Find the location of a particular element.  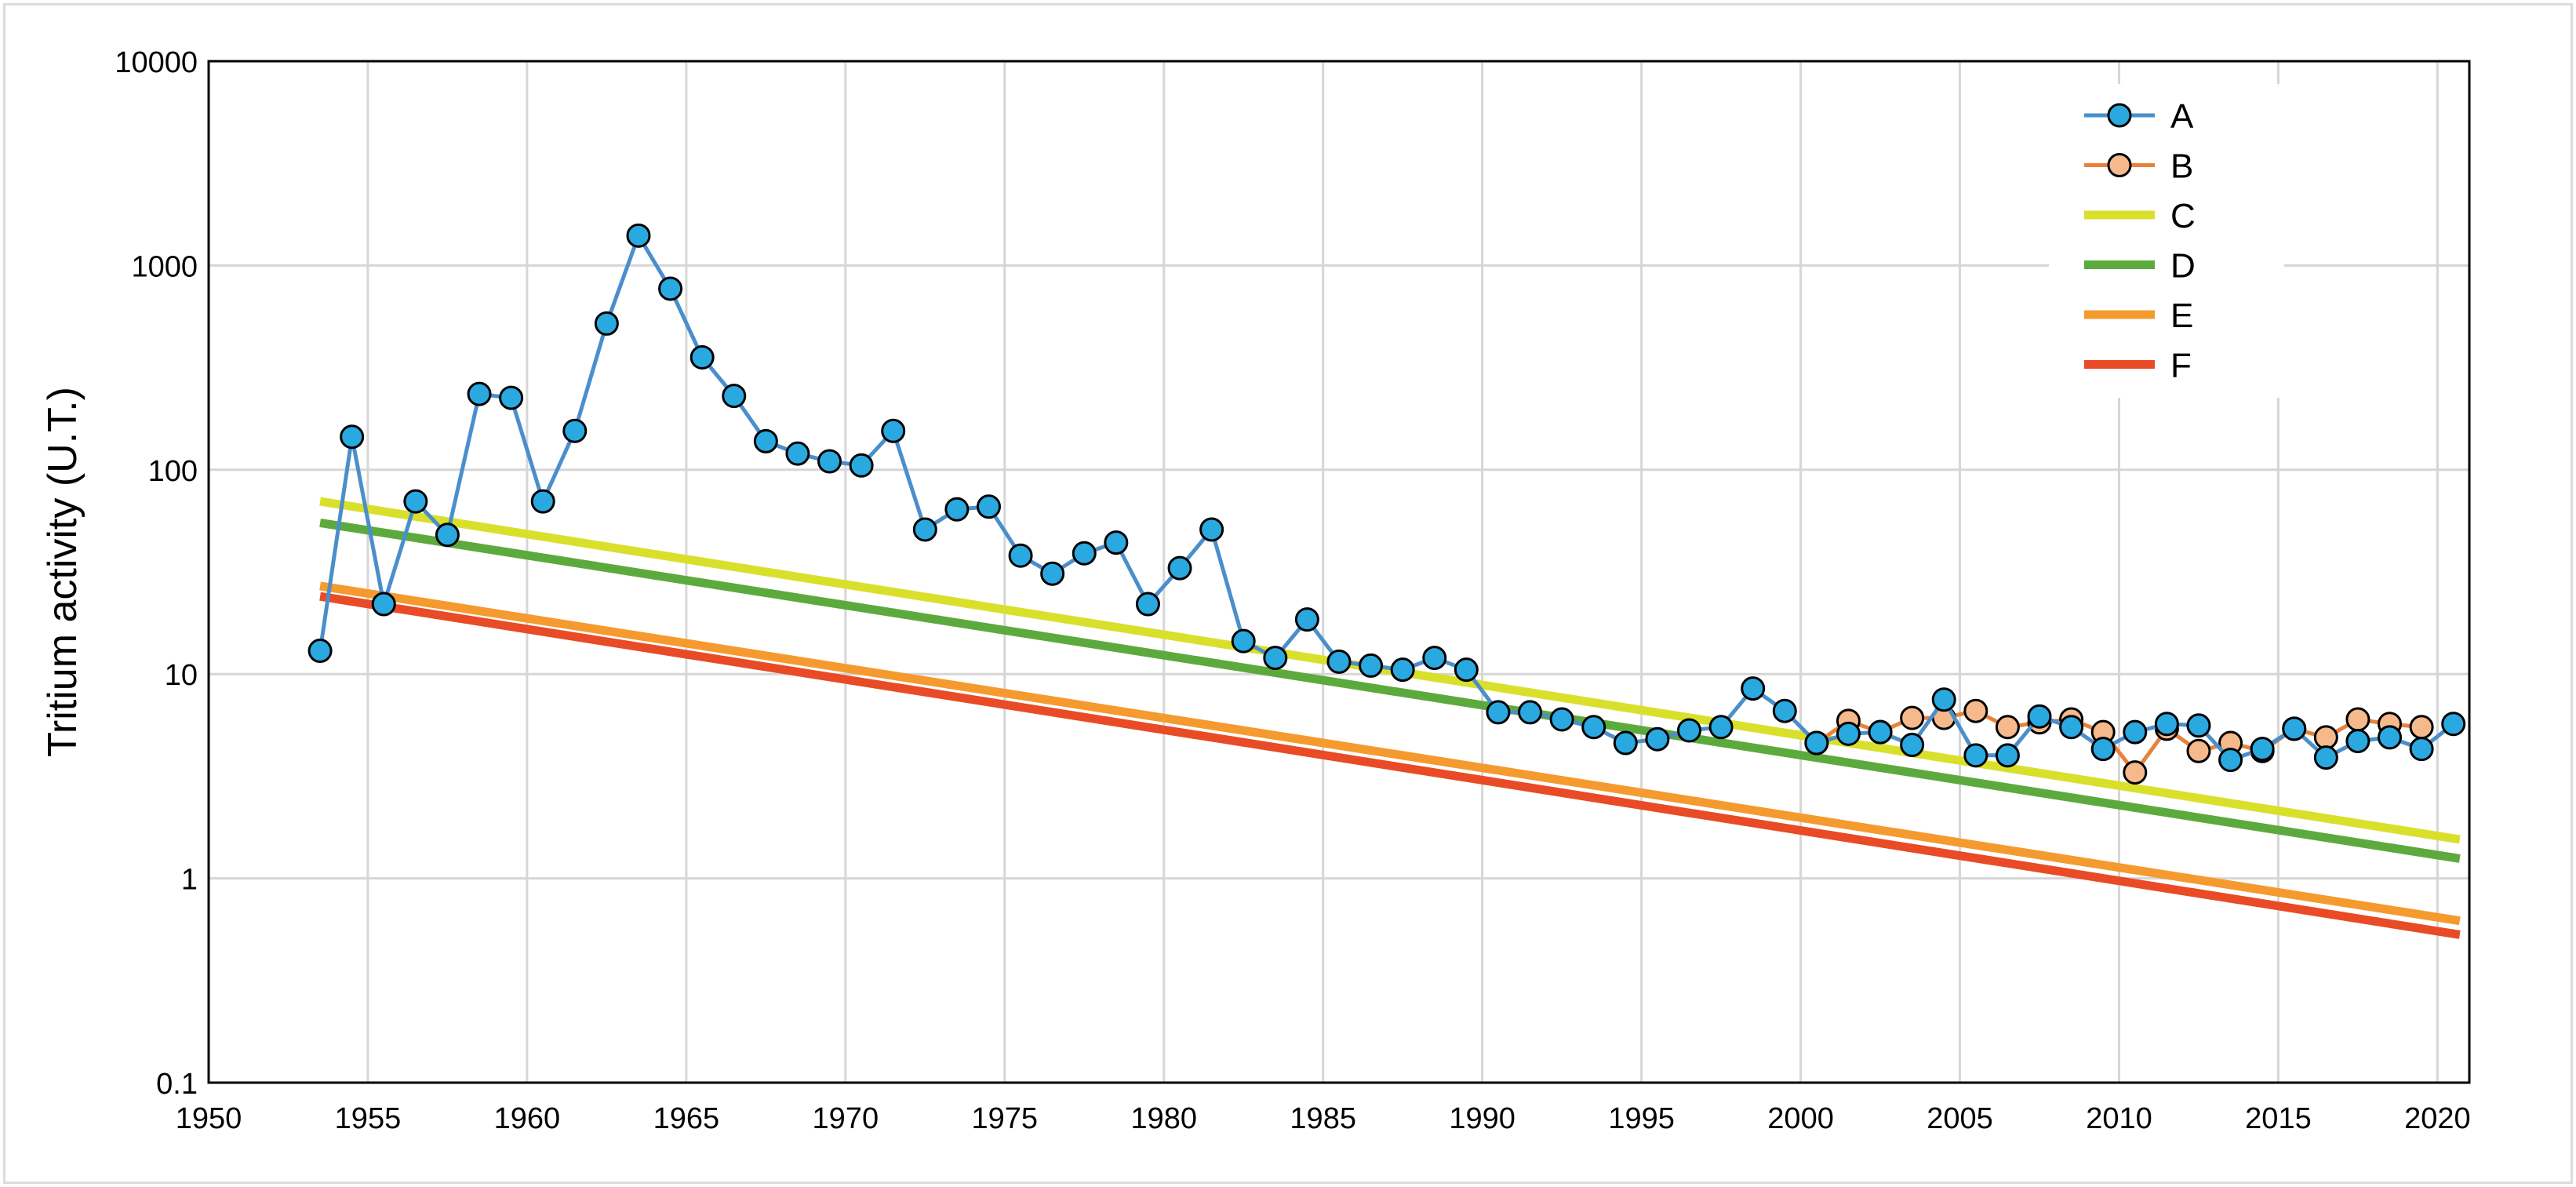

y-axis-title: Tritium activity (U.T.) is located at coordinates (63, 572).